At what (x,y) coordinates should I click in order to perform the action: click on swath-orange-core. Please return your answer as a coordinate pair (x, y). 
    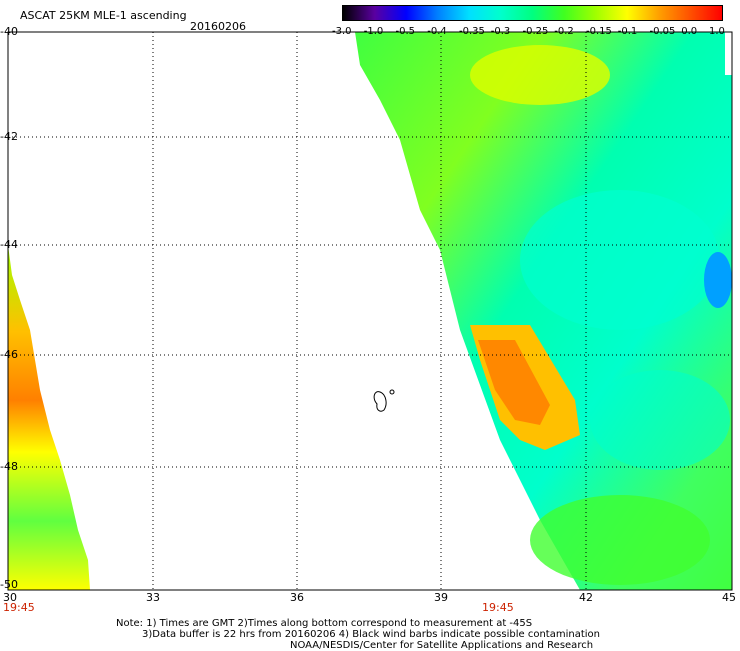
    Looking at the image, I should click on (514, 382).